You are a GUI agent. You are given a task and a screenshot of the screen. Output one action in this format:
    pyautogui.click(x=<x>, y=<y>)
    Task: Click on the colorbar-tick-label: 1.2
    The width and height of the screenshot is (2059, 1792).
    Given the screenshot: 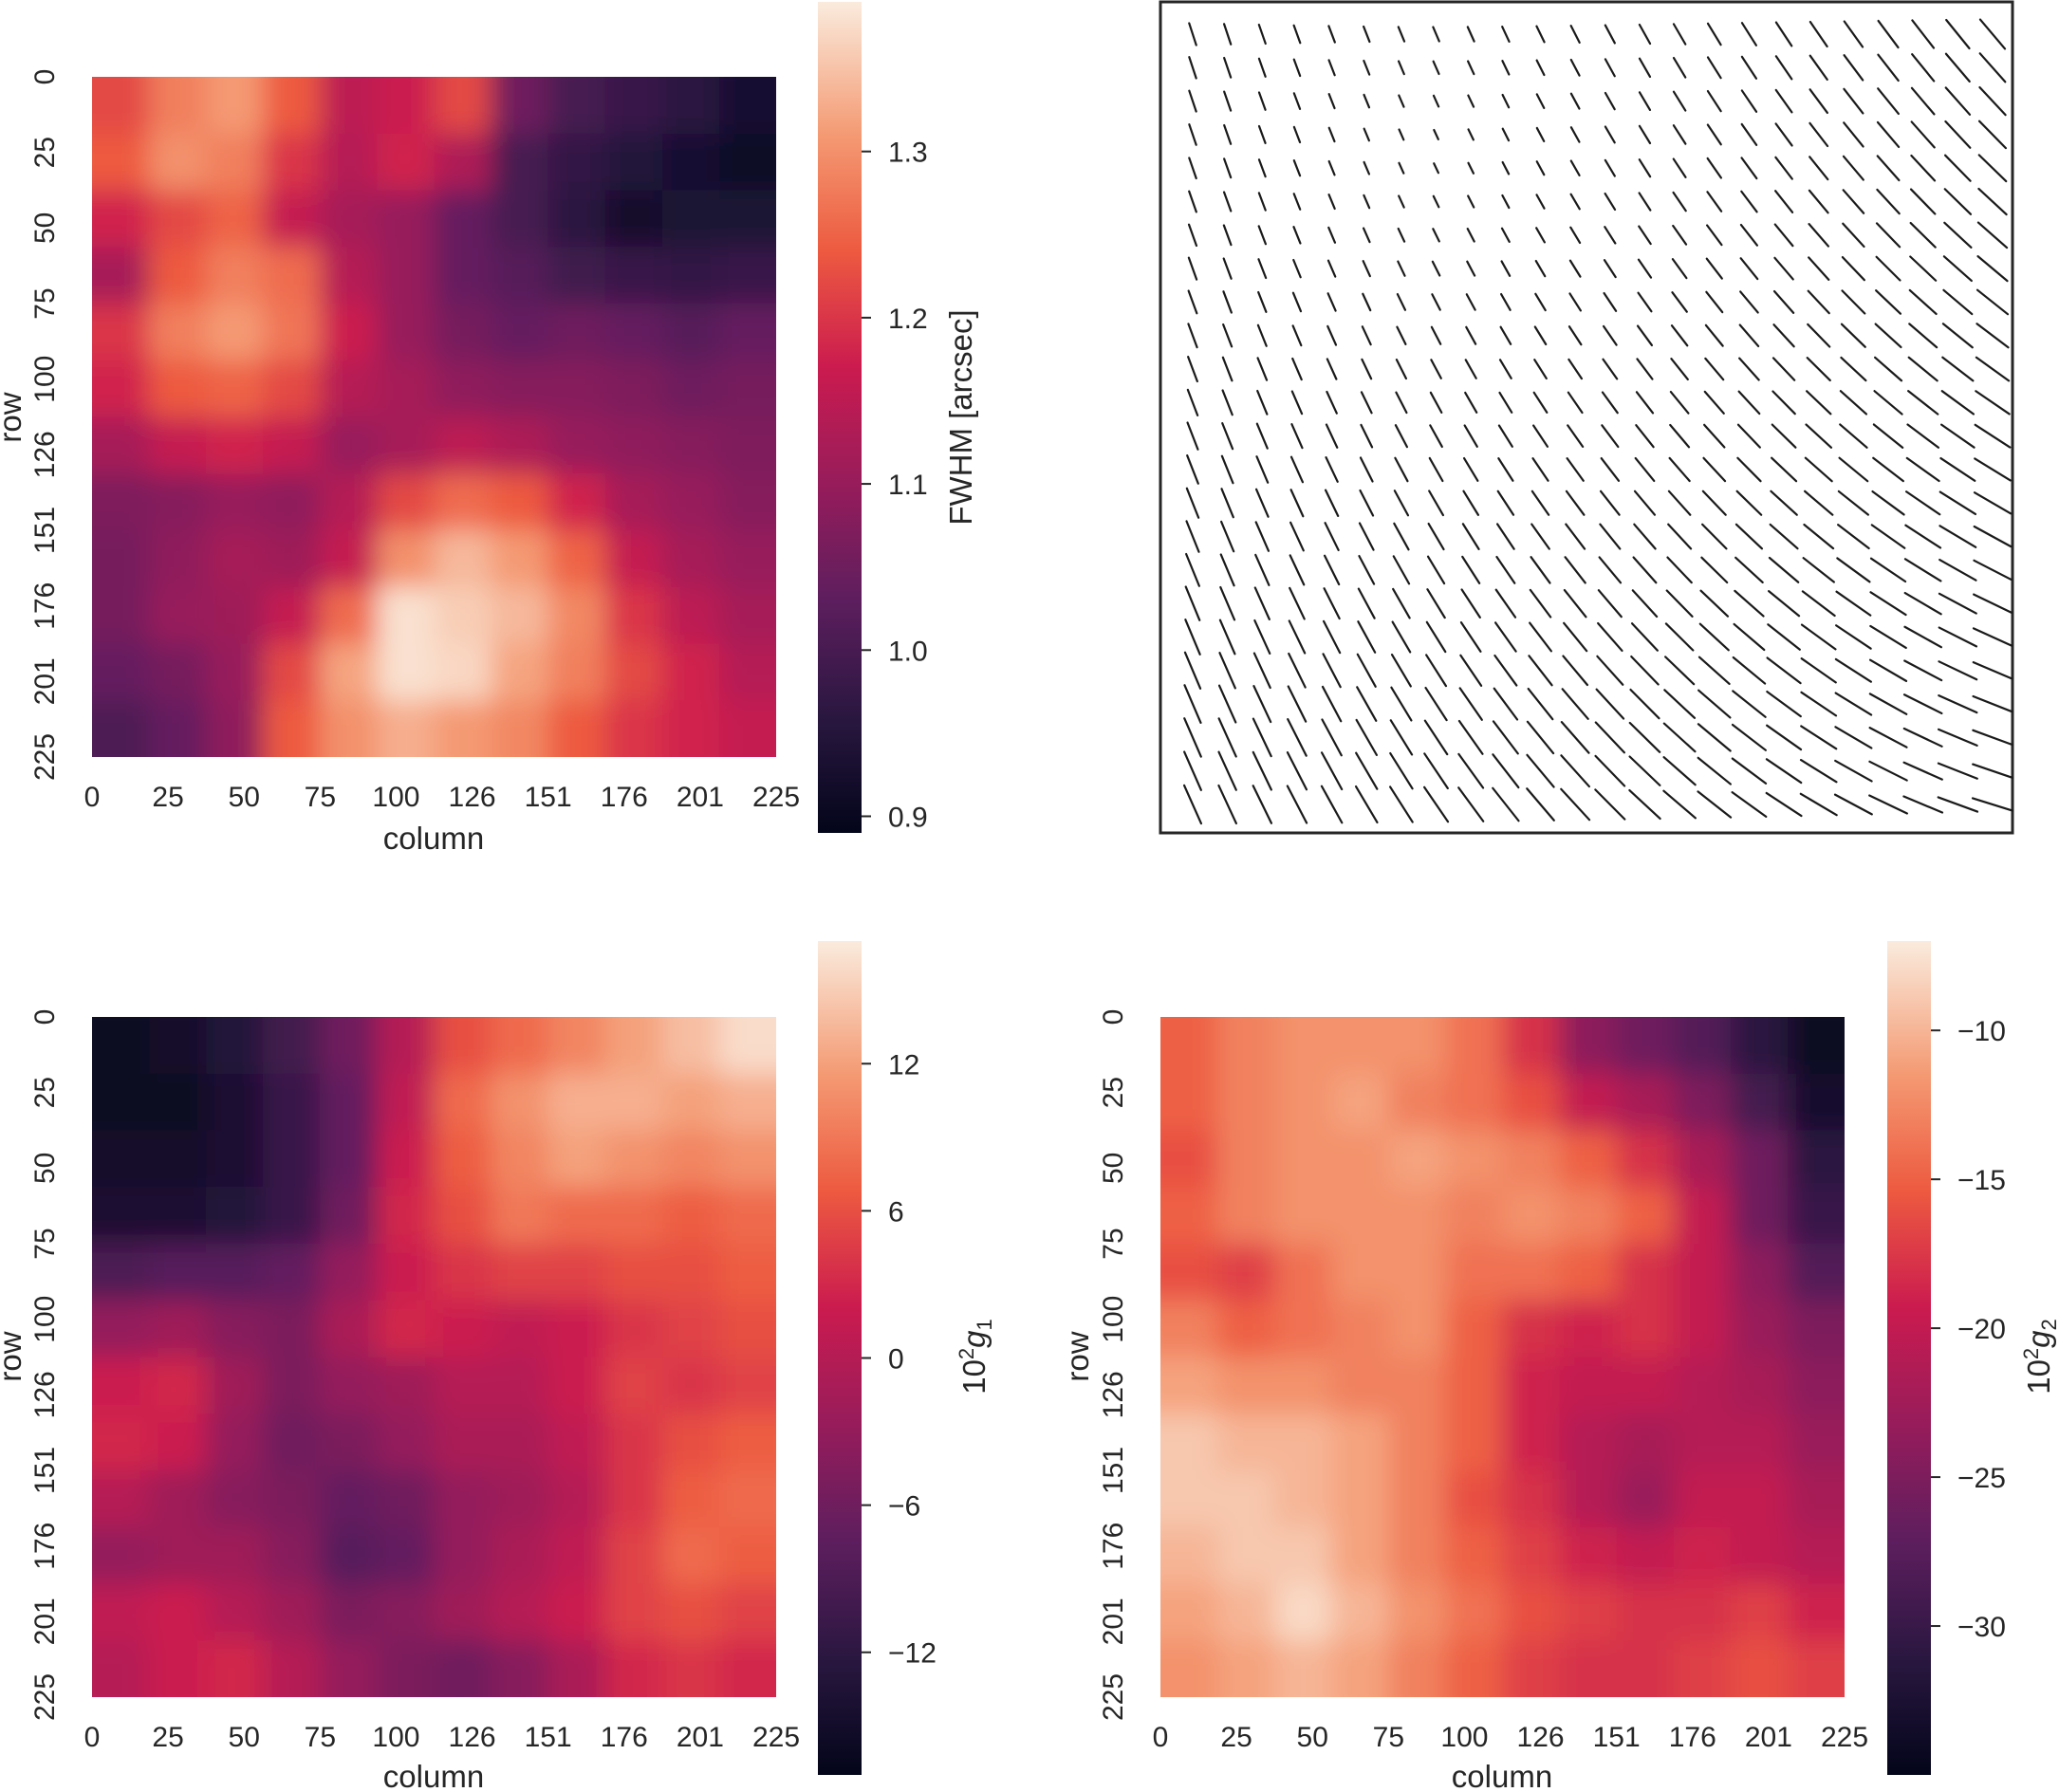 What is the action you would take?
    pyautogui.click(x=908, y=319)
    